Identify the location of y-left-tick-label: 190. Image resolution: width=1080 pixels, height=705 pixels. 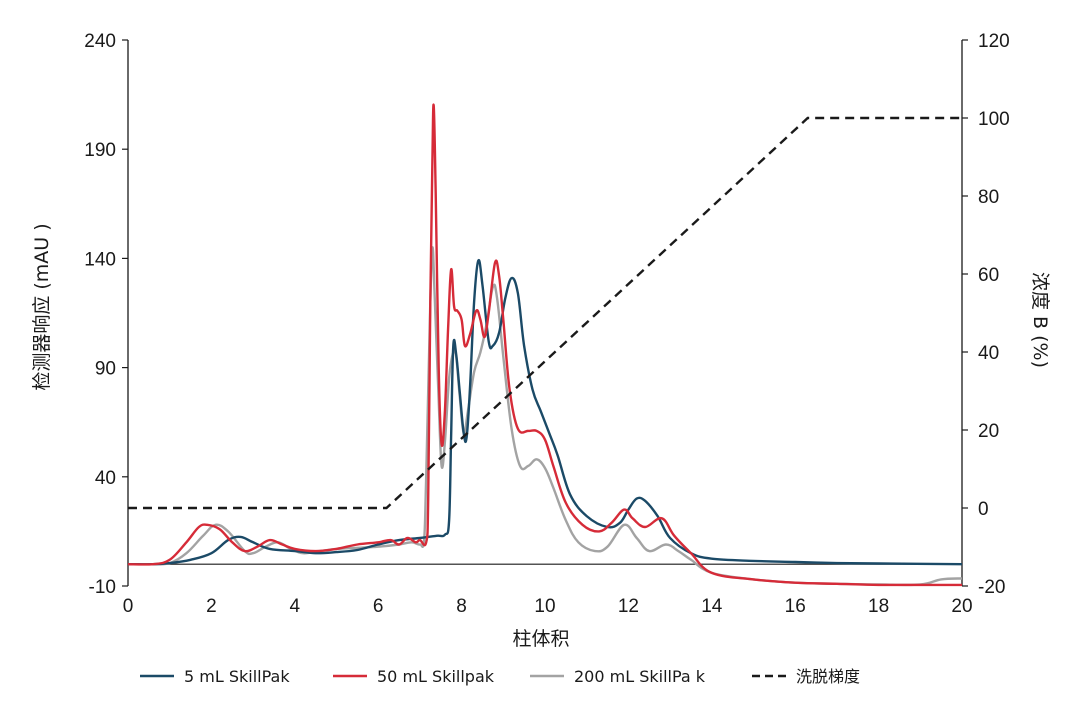
(100, 150).